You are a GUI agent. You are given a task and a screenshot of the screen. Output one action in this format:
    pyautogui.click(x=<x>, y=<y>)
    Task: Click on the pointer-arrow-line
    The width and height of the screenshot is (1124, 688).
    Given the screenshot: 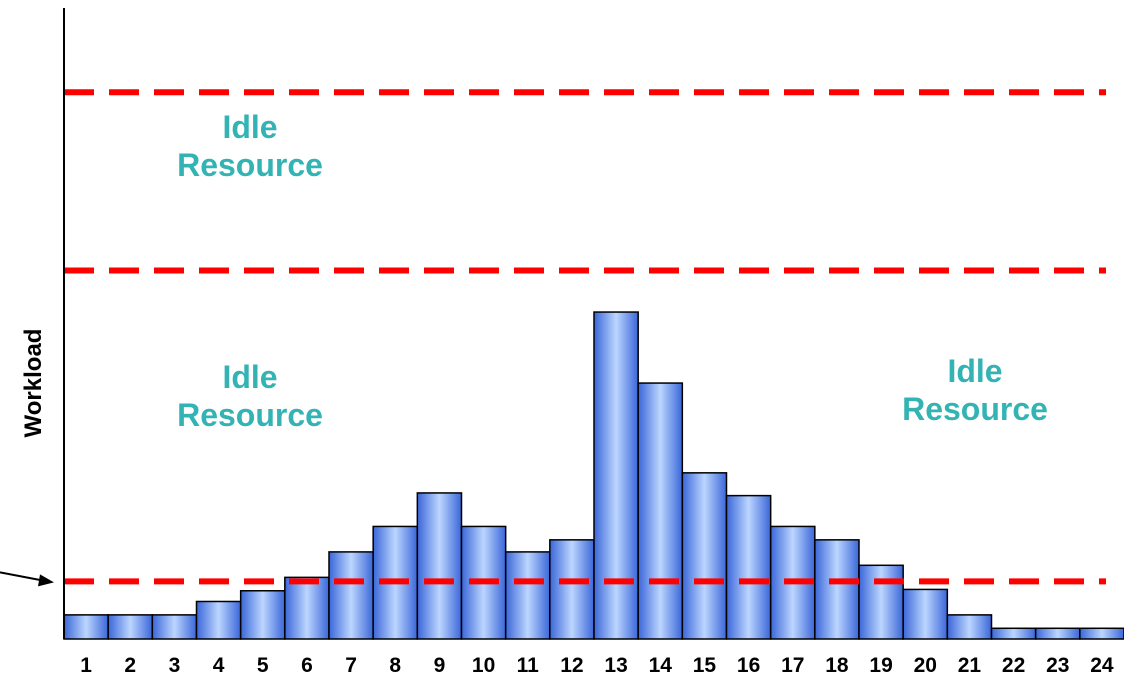 What is the action you would take?
    pyautogui.click(x=21, y=576)
    